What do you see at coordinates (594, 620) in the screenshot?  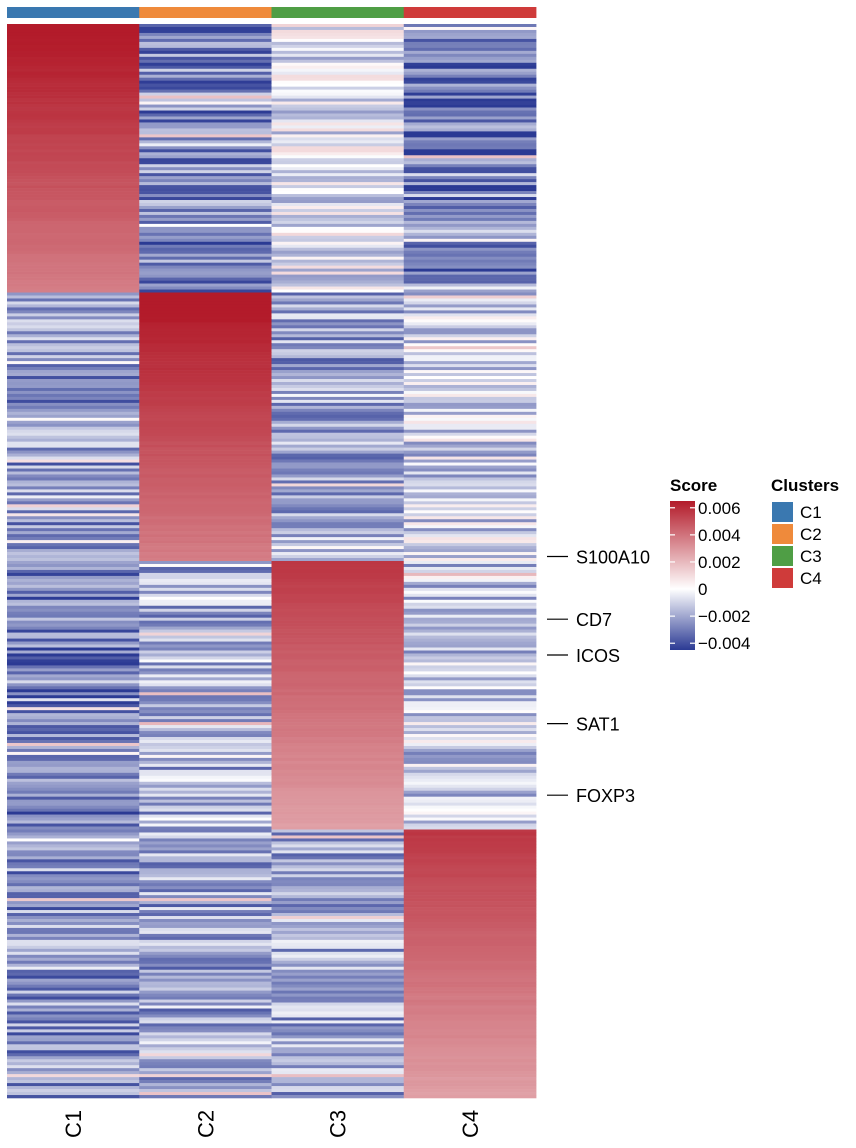 I see `gene-label-cd7: CD7` at bounding box center [594, 620].